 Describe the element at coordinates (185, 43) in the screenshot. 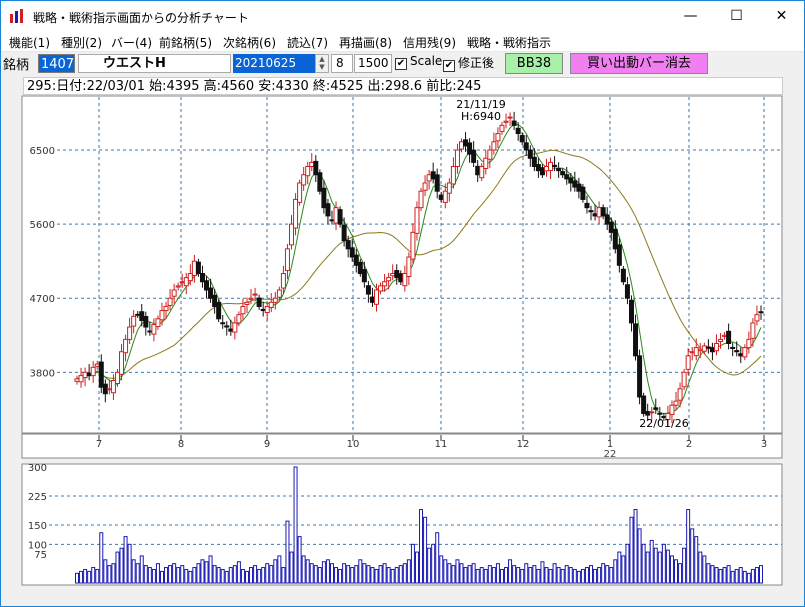

I see `menu-prev-stock: 前銘柄(5)` at that location.